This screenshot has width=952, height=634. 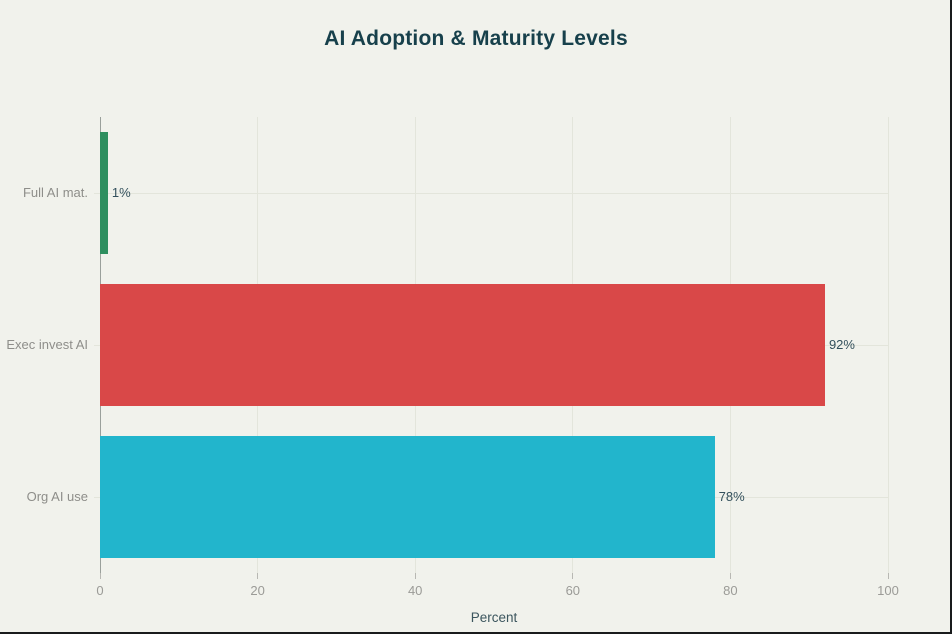 What do you see at coordinates (57, 496) in the screenshot?
I see `category-label: Org AI use` at bounding box center [57, 496].